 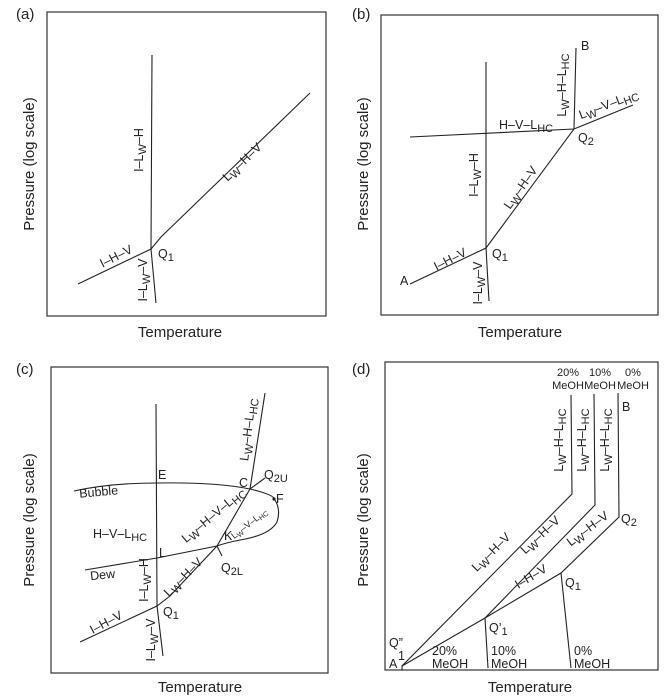 I want to click on top-label-20: 20%, so click(x=568, y=373).